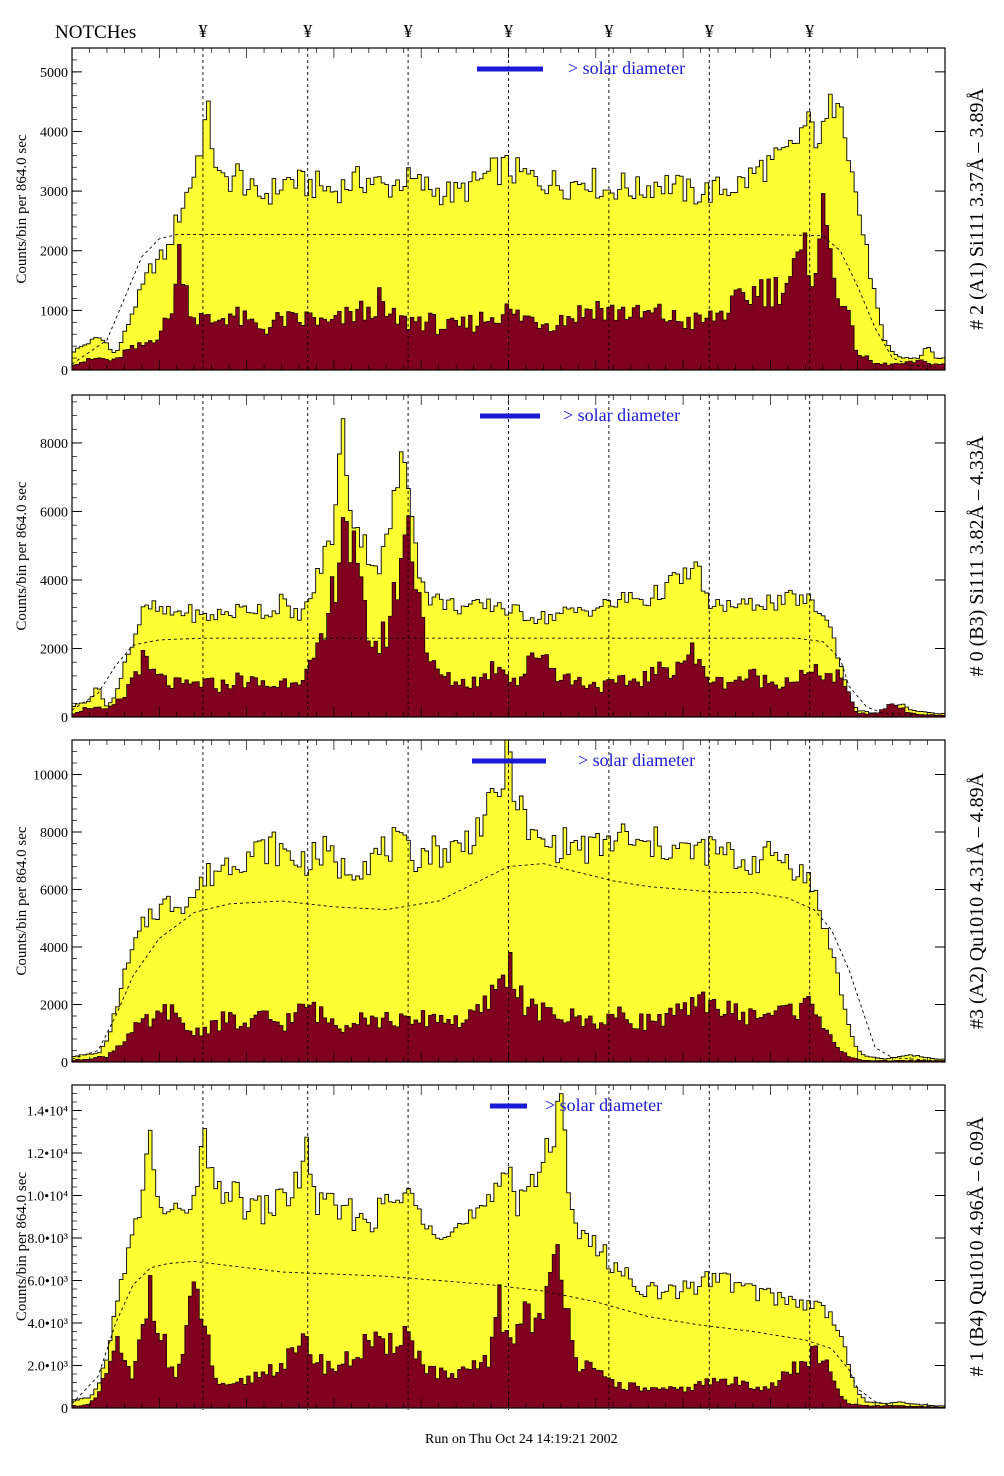 Image resolution: width=1004 pixels, height=1476 pixels. Describe the element at coordinates (709, 31) in the screenshot. I see `notch-glyph-6: ¥` at that location.